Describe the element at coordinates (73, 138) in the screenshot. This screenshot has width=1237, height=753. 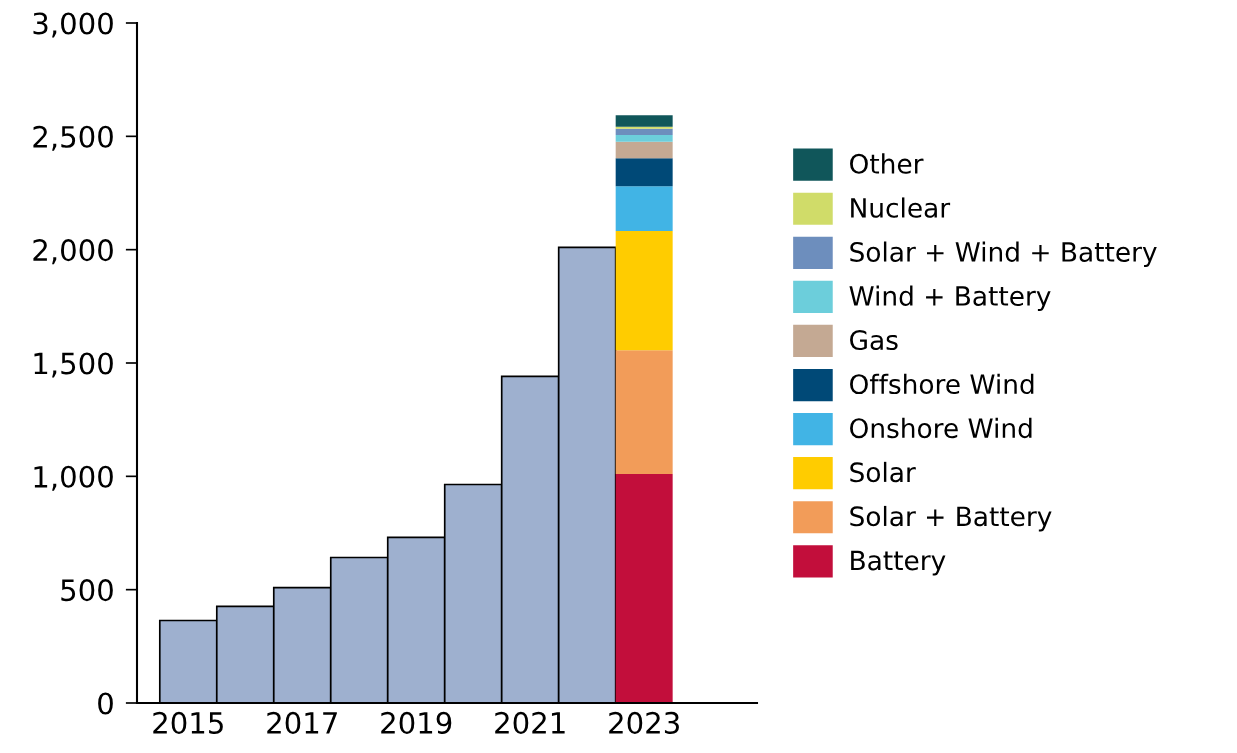
I see `y-tick-label: 2,500` at that location.